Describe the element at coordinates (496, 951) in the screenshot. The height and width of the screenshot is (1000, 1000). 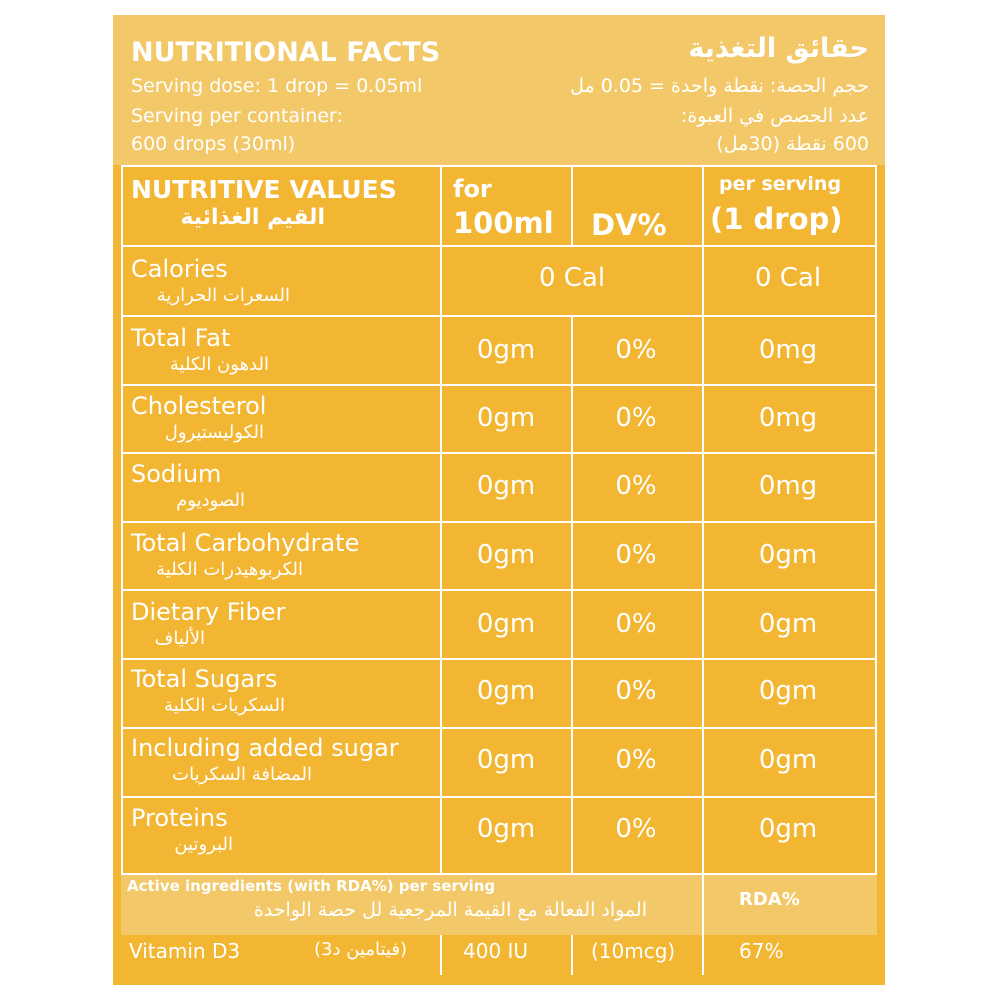
I see `vitamin-amount-iu: 400 IU` at that location.